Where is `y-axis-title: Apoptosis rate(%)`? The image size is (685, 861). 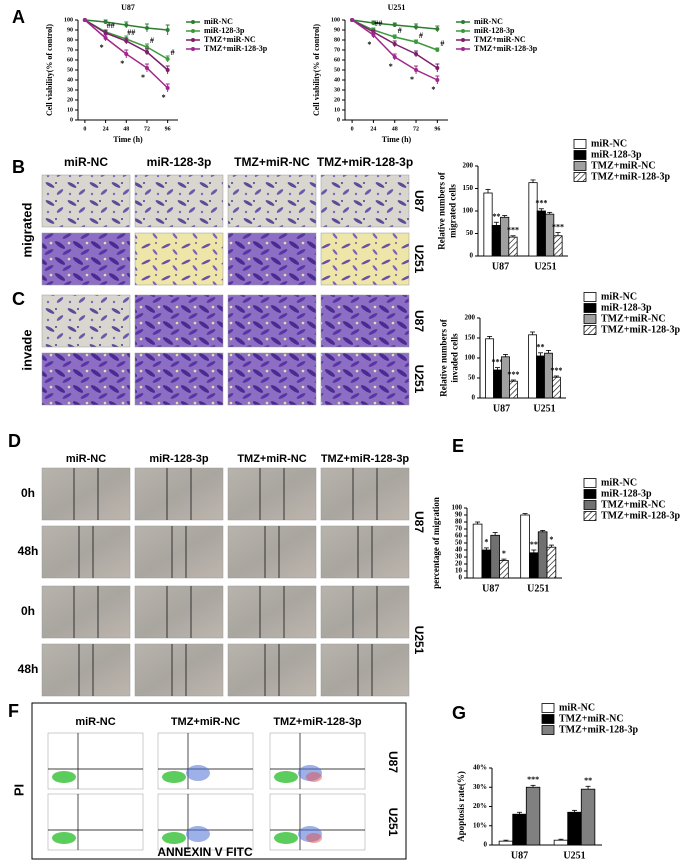 y-axis-title: Apoptosis rate(%) is located at coordinates (461, 806).